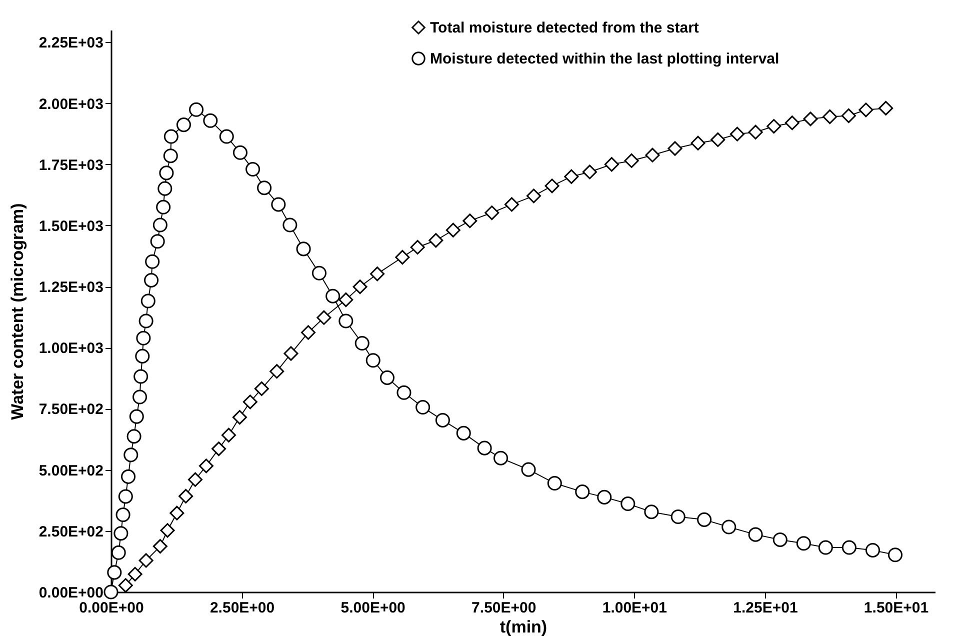 This screenshot has width=955, height=643. I want to click on y-tick-label: 2.25E+03, so click(71, 43).